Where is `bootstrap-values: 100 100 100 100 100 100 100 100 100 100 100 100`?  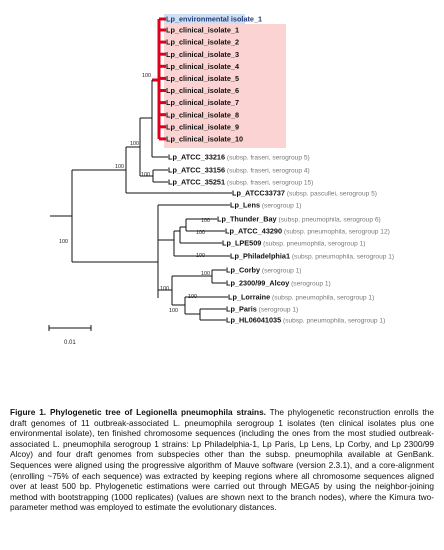
bootstrap-values: 100 100 100 100 100 100 100 100 100 100 100 100 is located at coordinates (134, 193).